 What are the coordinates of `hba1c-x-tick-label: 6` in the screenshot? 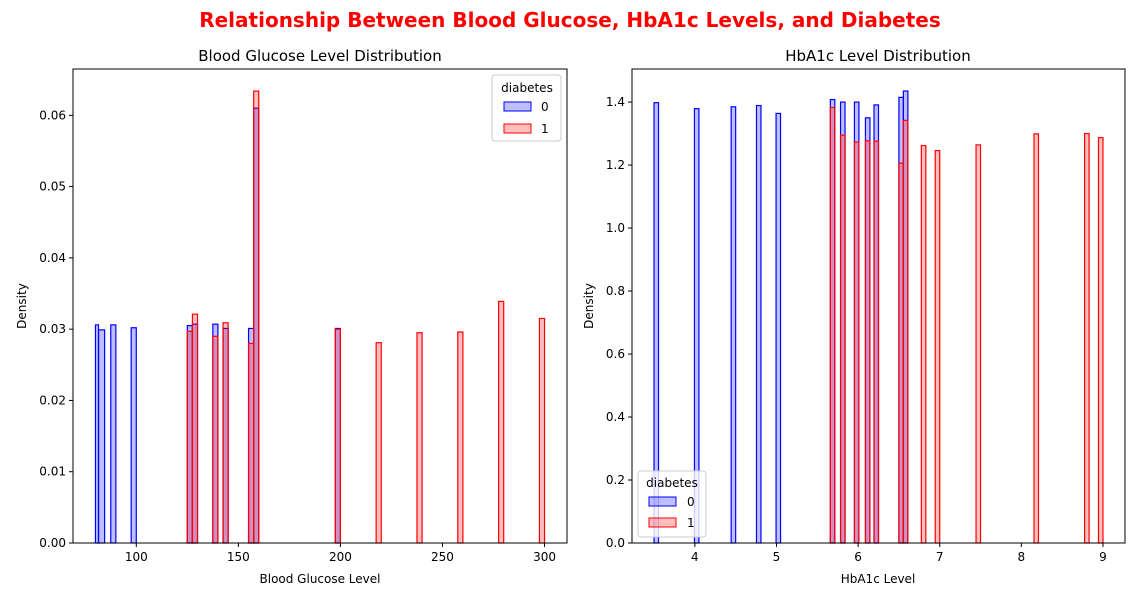 It's located at (858, 557).